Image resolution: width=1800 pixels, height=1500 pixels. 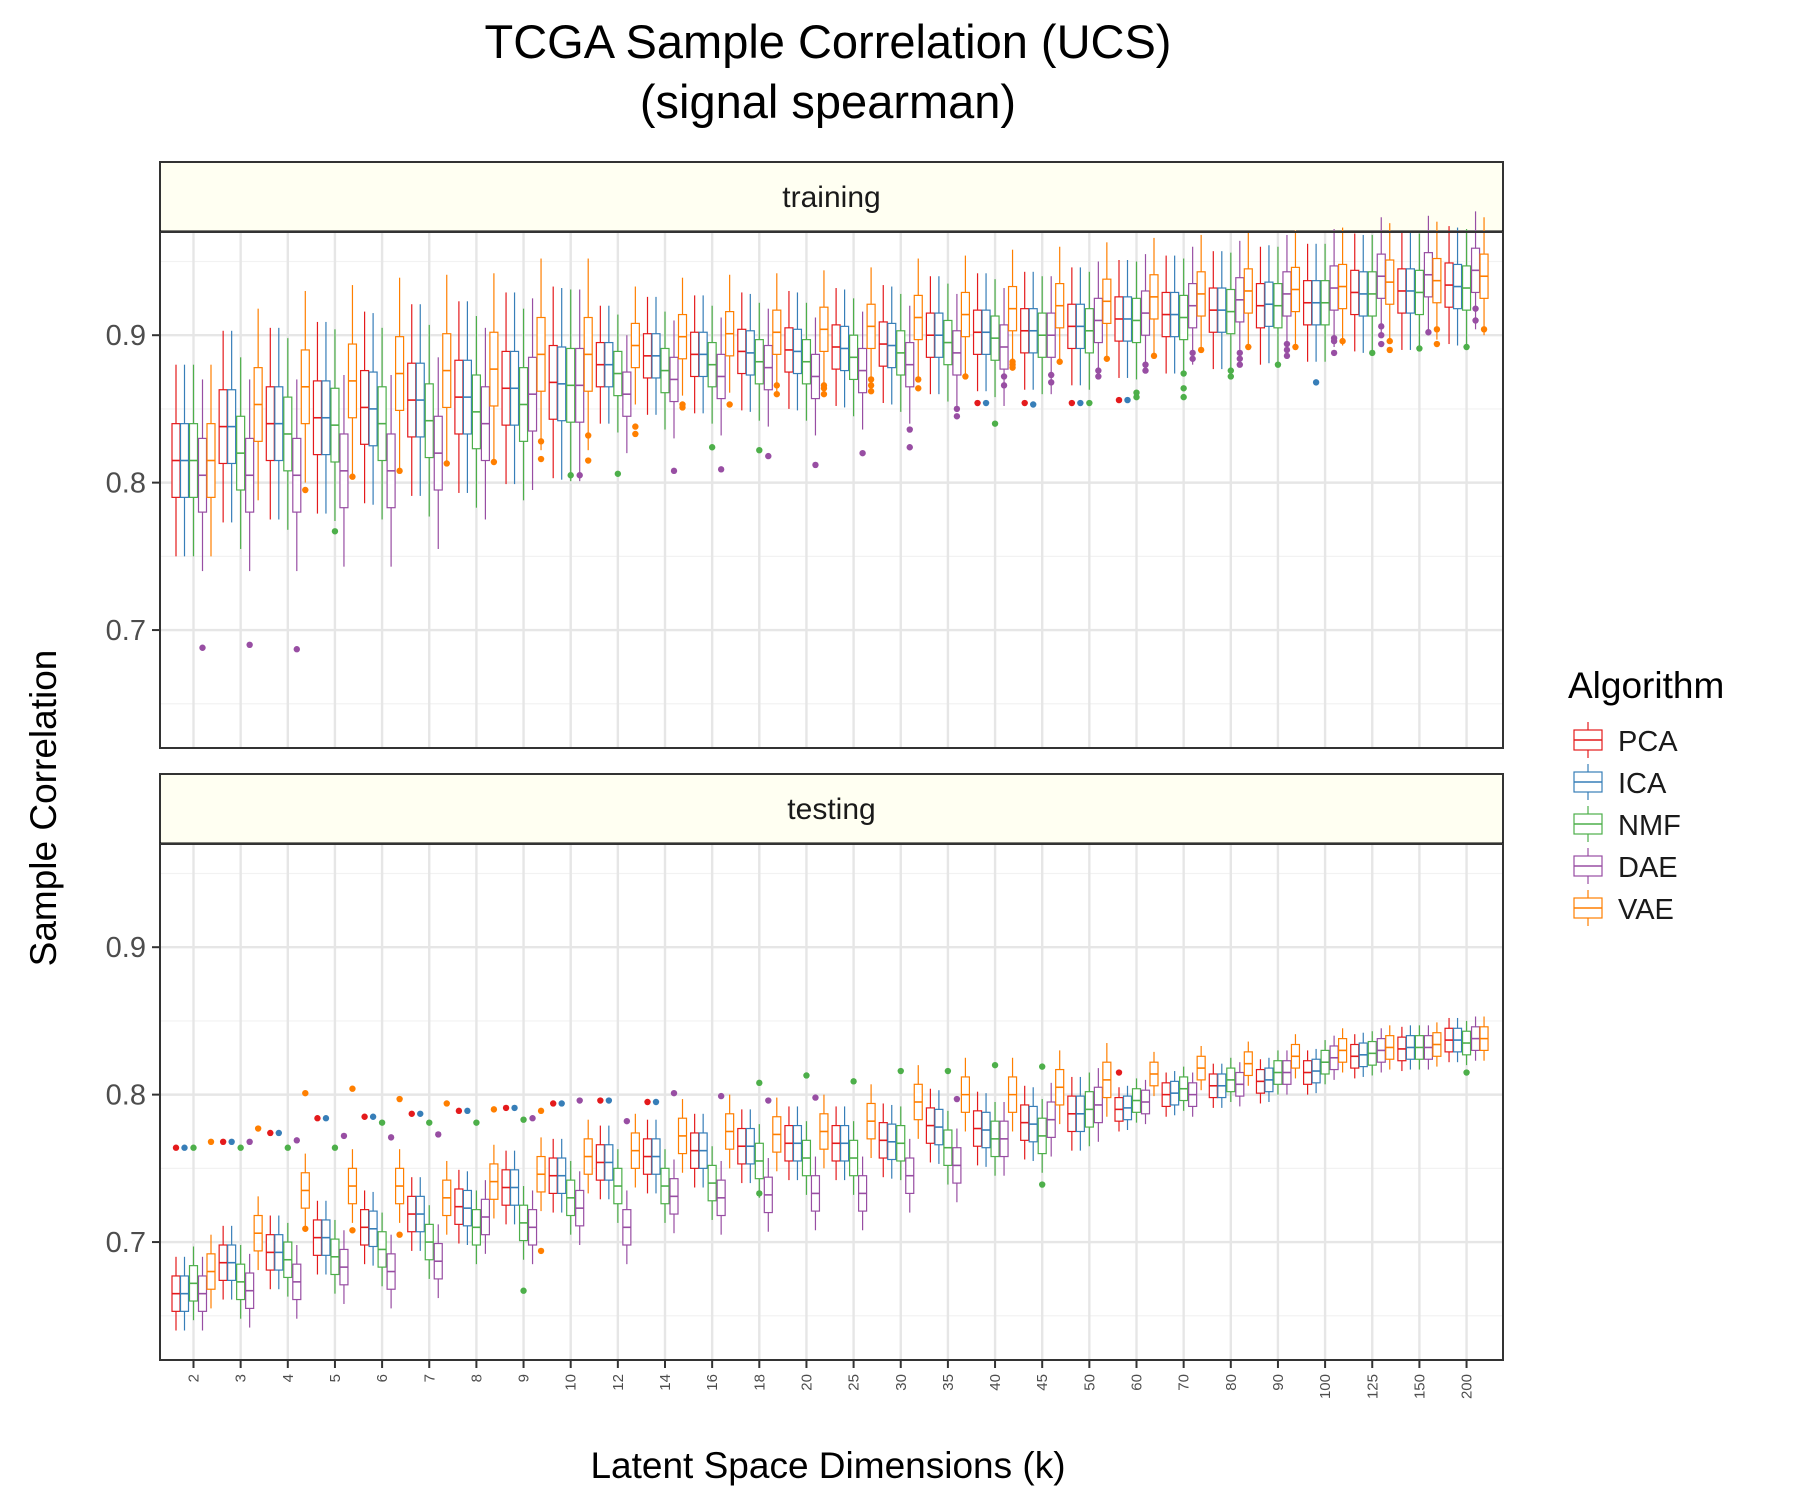 What do you see at coordinates (901, 1382) in the screenshot?
I see `x-tick-label: 30` at bounding box center [901, 1382].